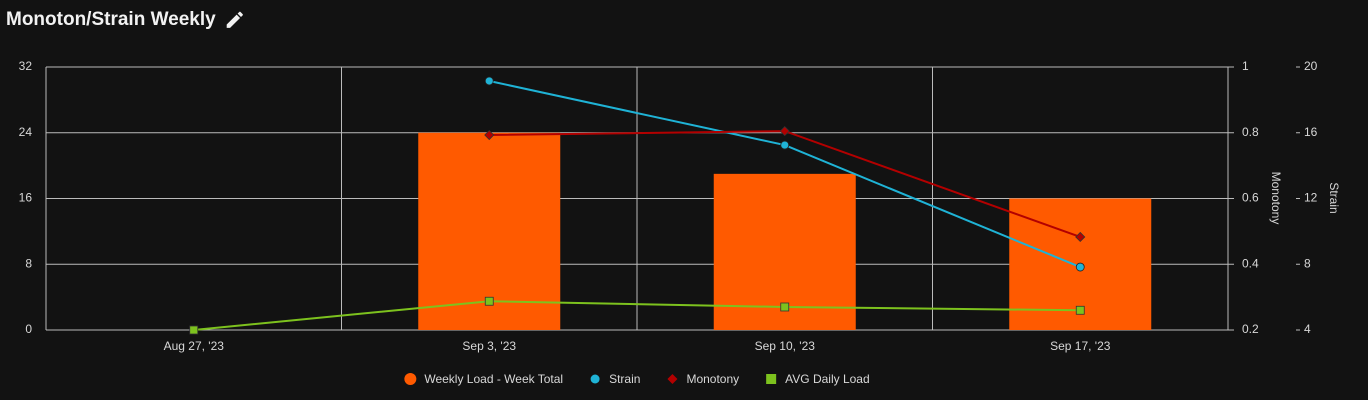 The height and width of the screenshot is (400, 1368). What do you see at coordinates (1245, 66) in the screenshot?
I see `y2-tick-label: 1` at bounding box center [1245, 66].